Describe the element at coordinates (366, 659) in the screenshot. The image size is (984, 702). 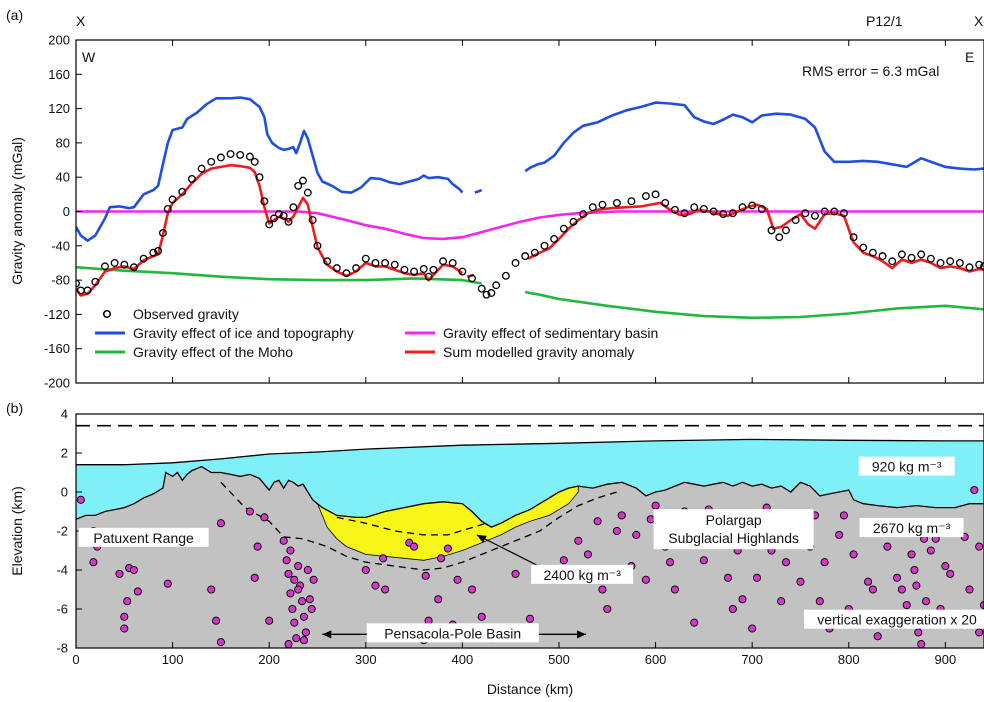
I see `panel-b-xtick-label: 300` at that location.